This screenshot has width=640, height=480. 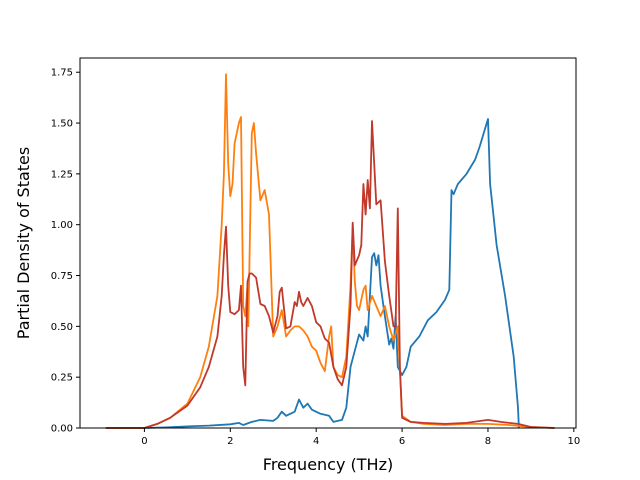 What do you see at coordinates (65, 251) in the screenshot?
I see `y-axis-ticks: 0.00 0.25 0.50 0.75 1.00 1.25 1.50 1.75` at bounding box center [65, 251].